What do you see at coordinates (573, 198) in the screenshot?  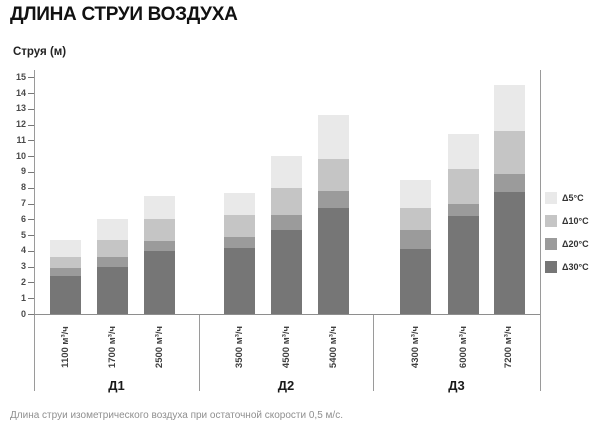 I see `legend-label: Δ5°C` at bounding box center [573, 198].